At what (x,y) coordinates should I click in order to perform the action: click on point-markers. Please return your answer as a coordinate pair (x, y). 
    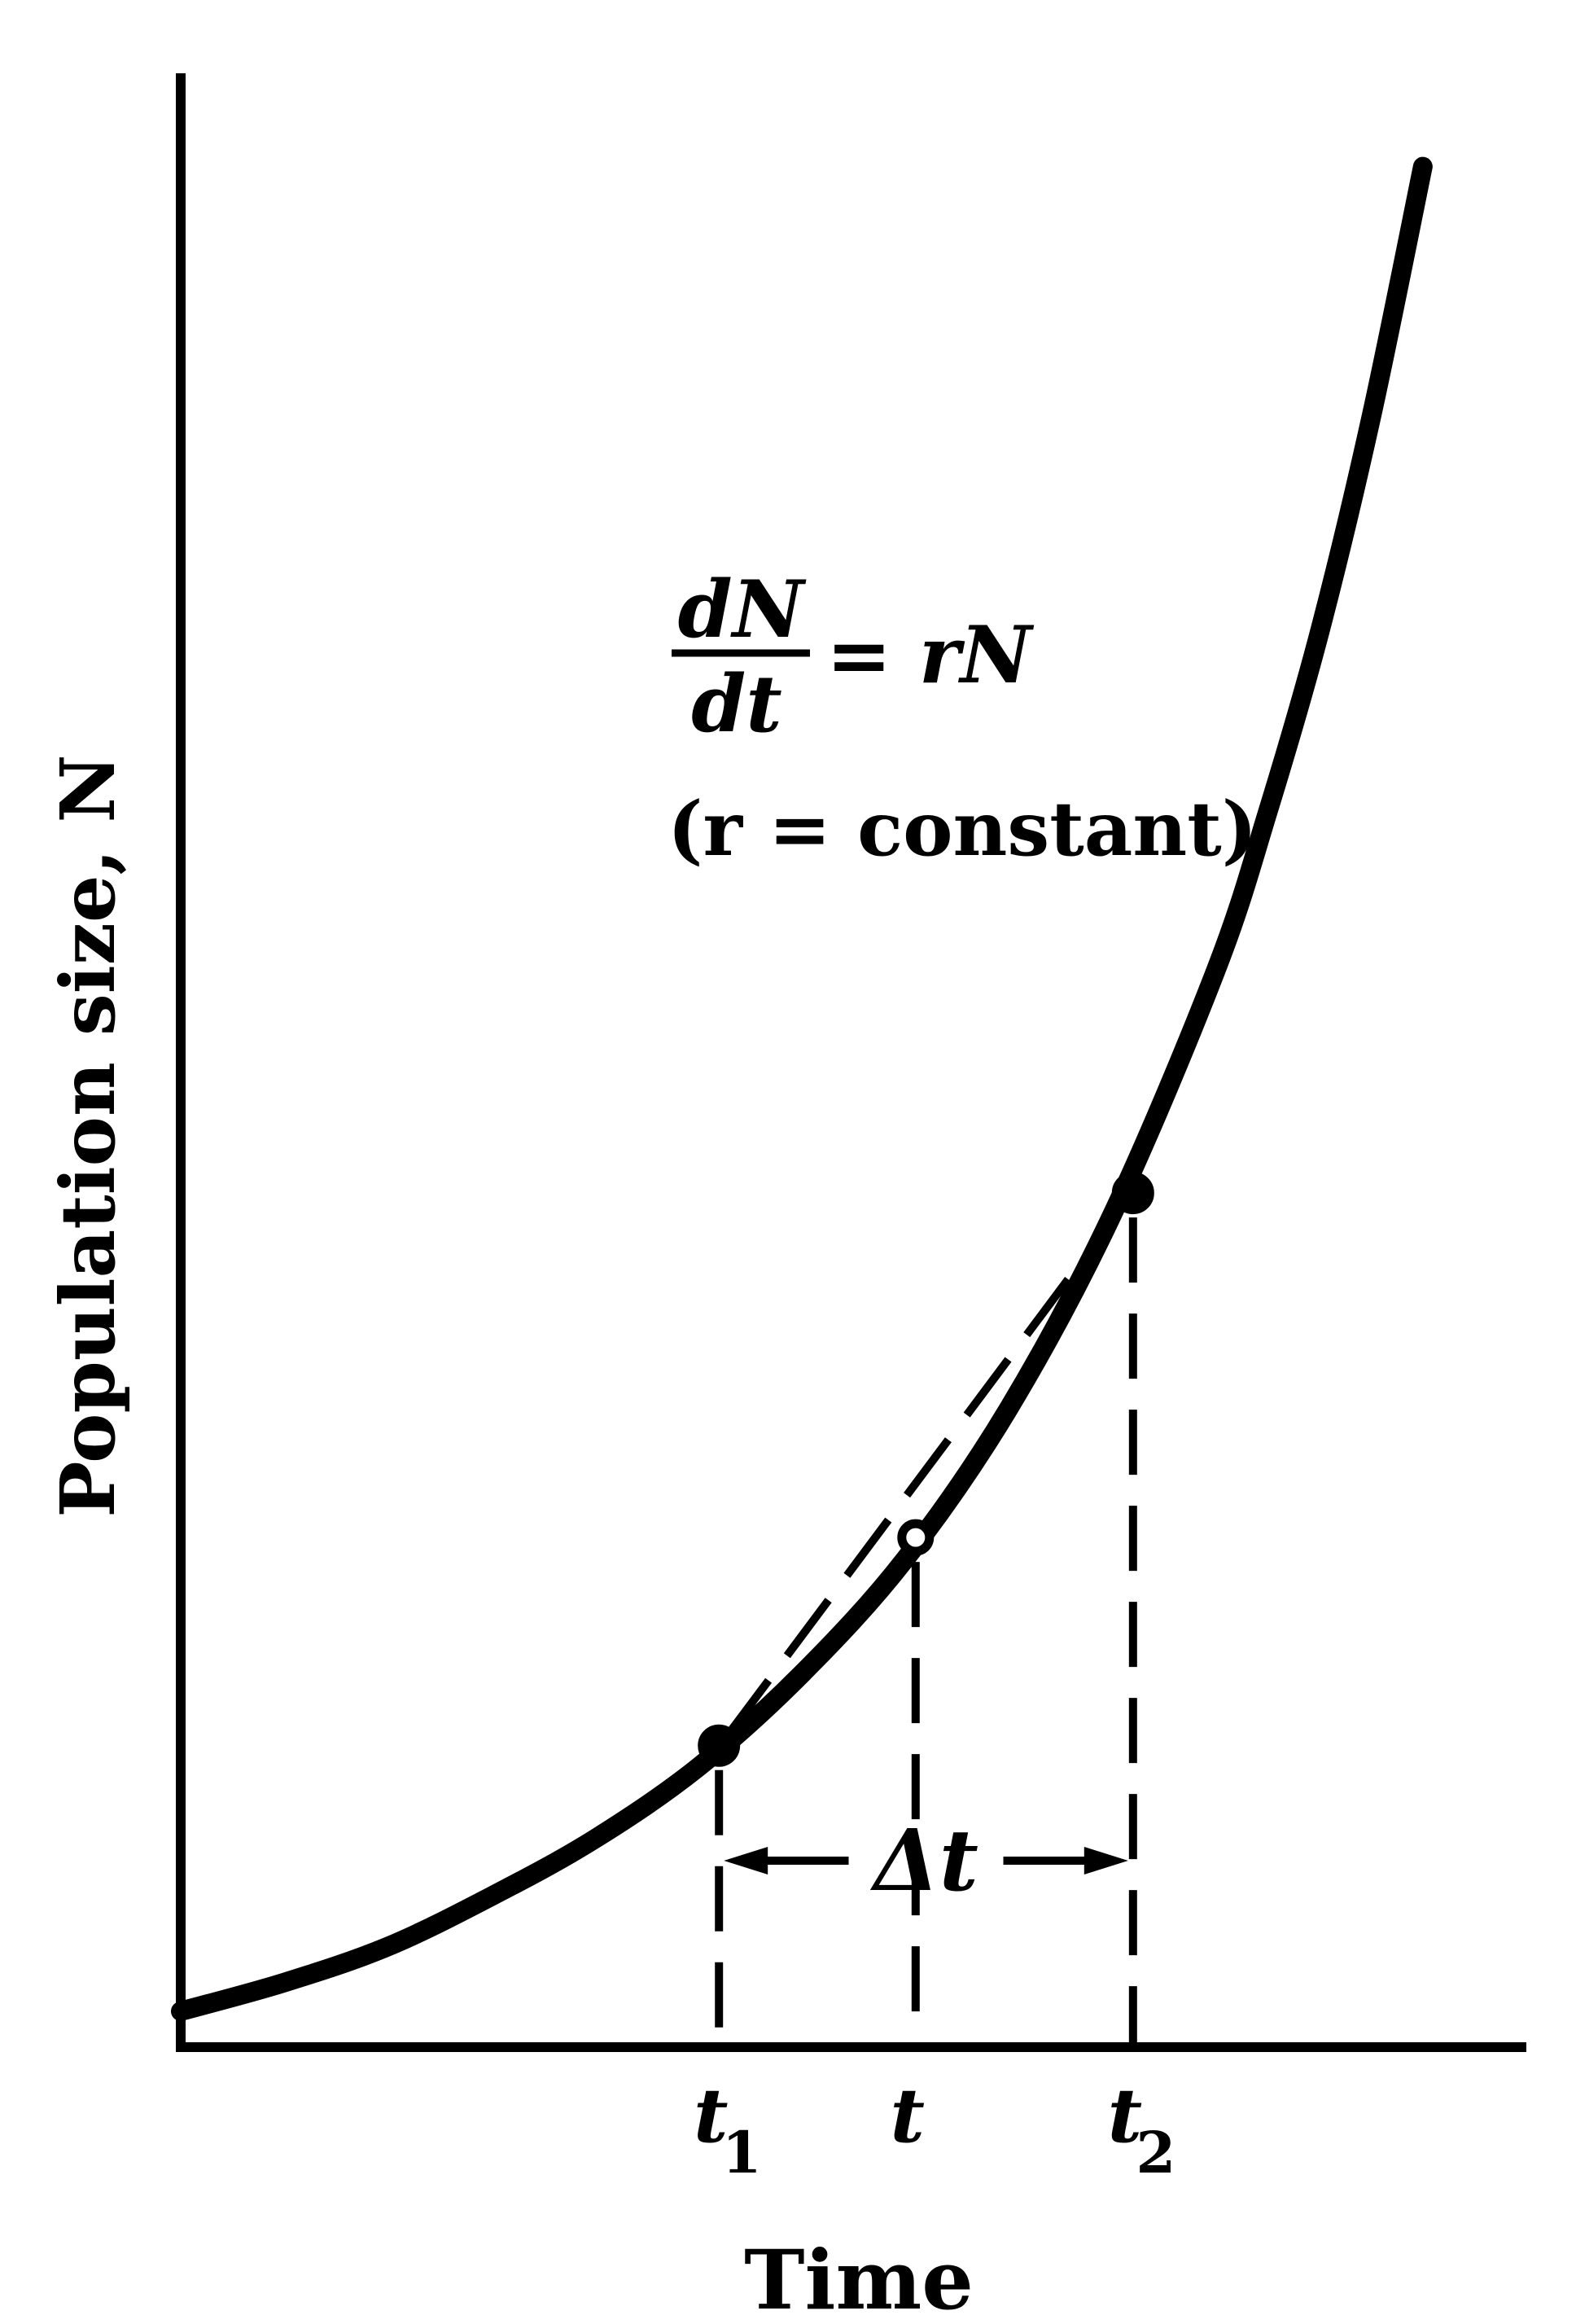
    Looking at the image, I should click on (926, 1469).